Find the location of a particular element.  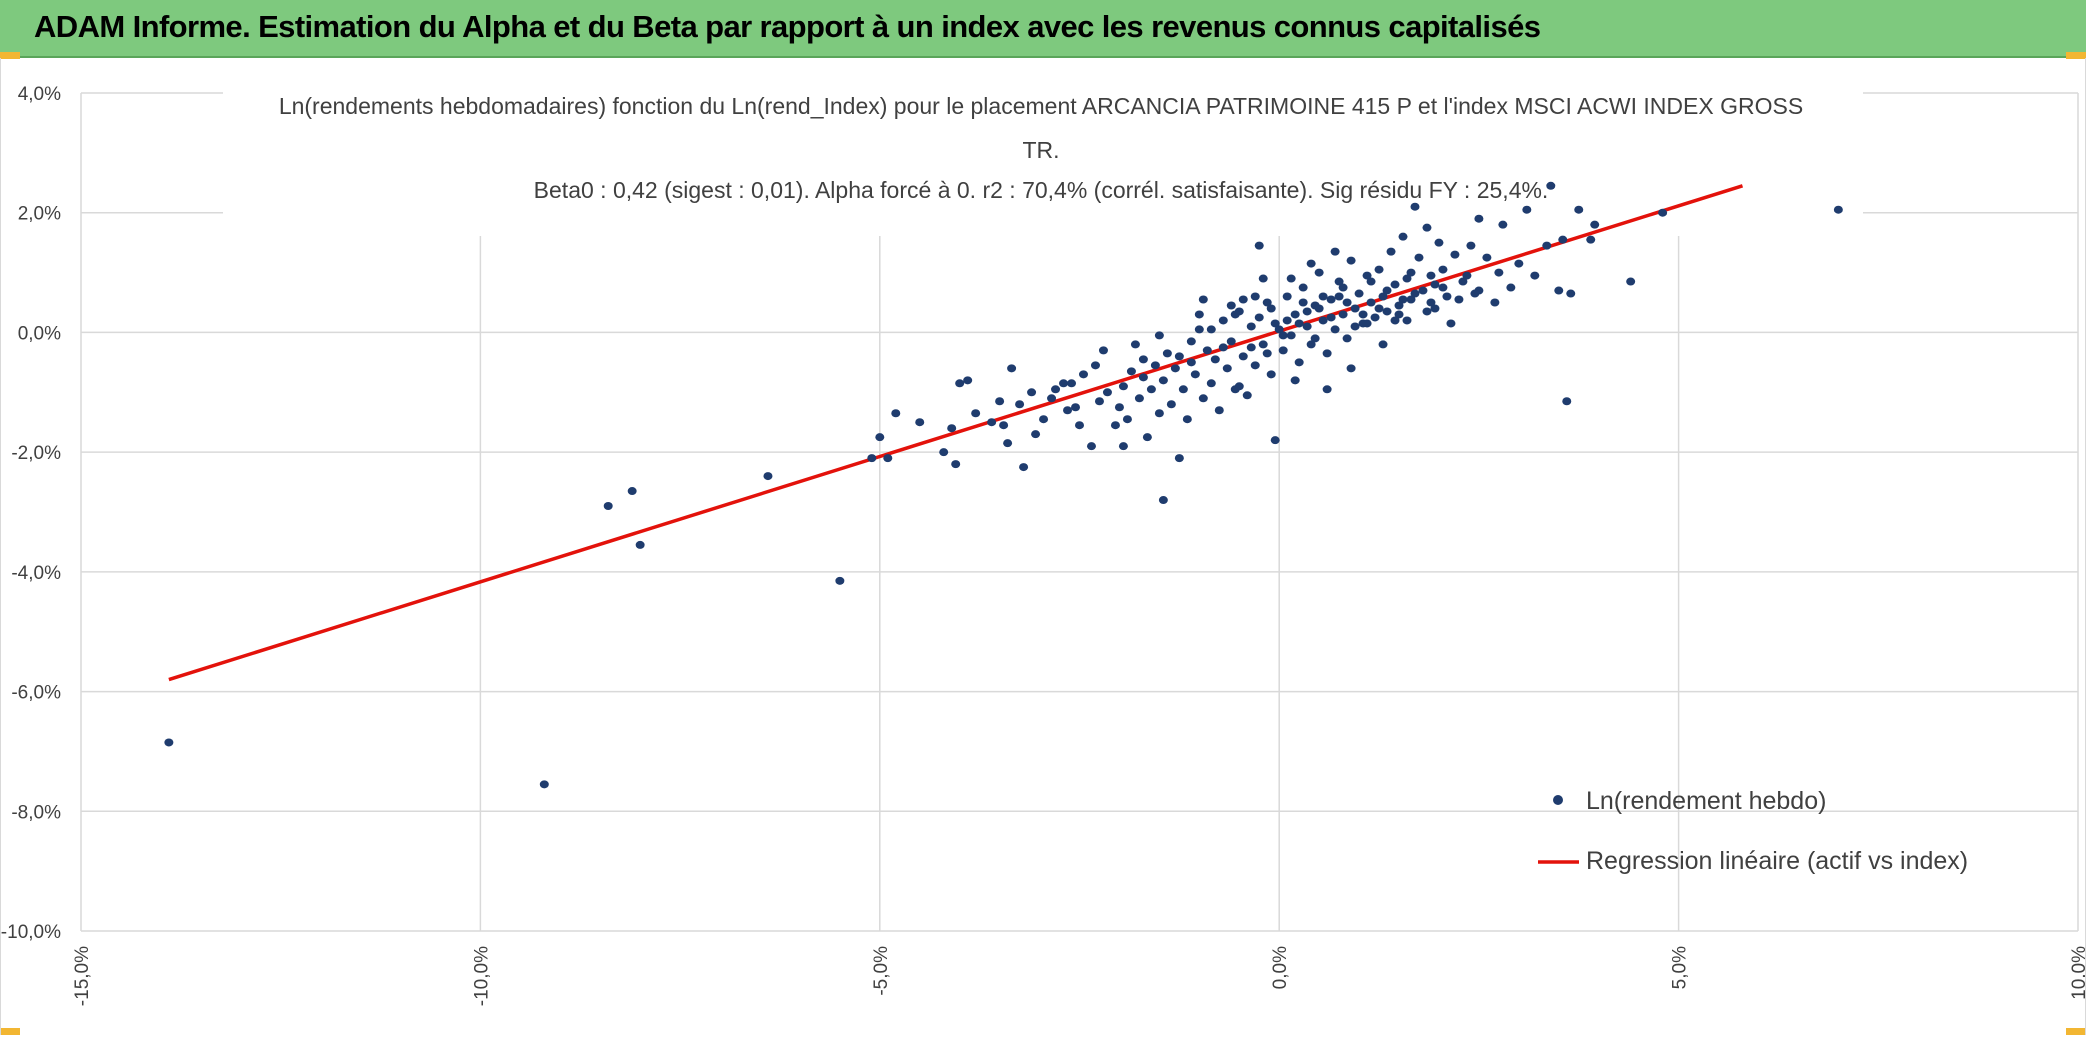

corner-marker-top-right is located at coordinates (2076, 55).